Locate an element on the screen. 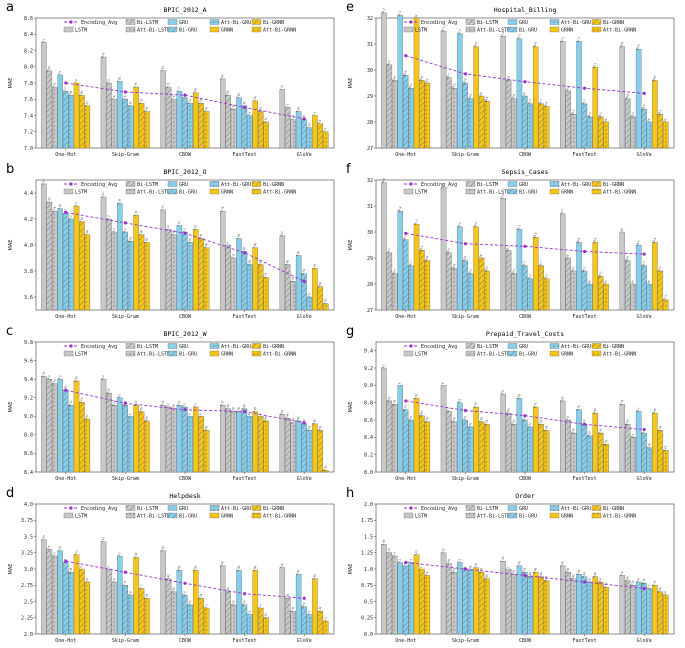  legend-label: GRU is located at coordinates (523, 509).